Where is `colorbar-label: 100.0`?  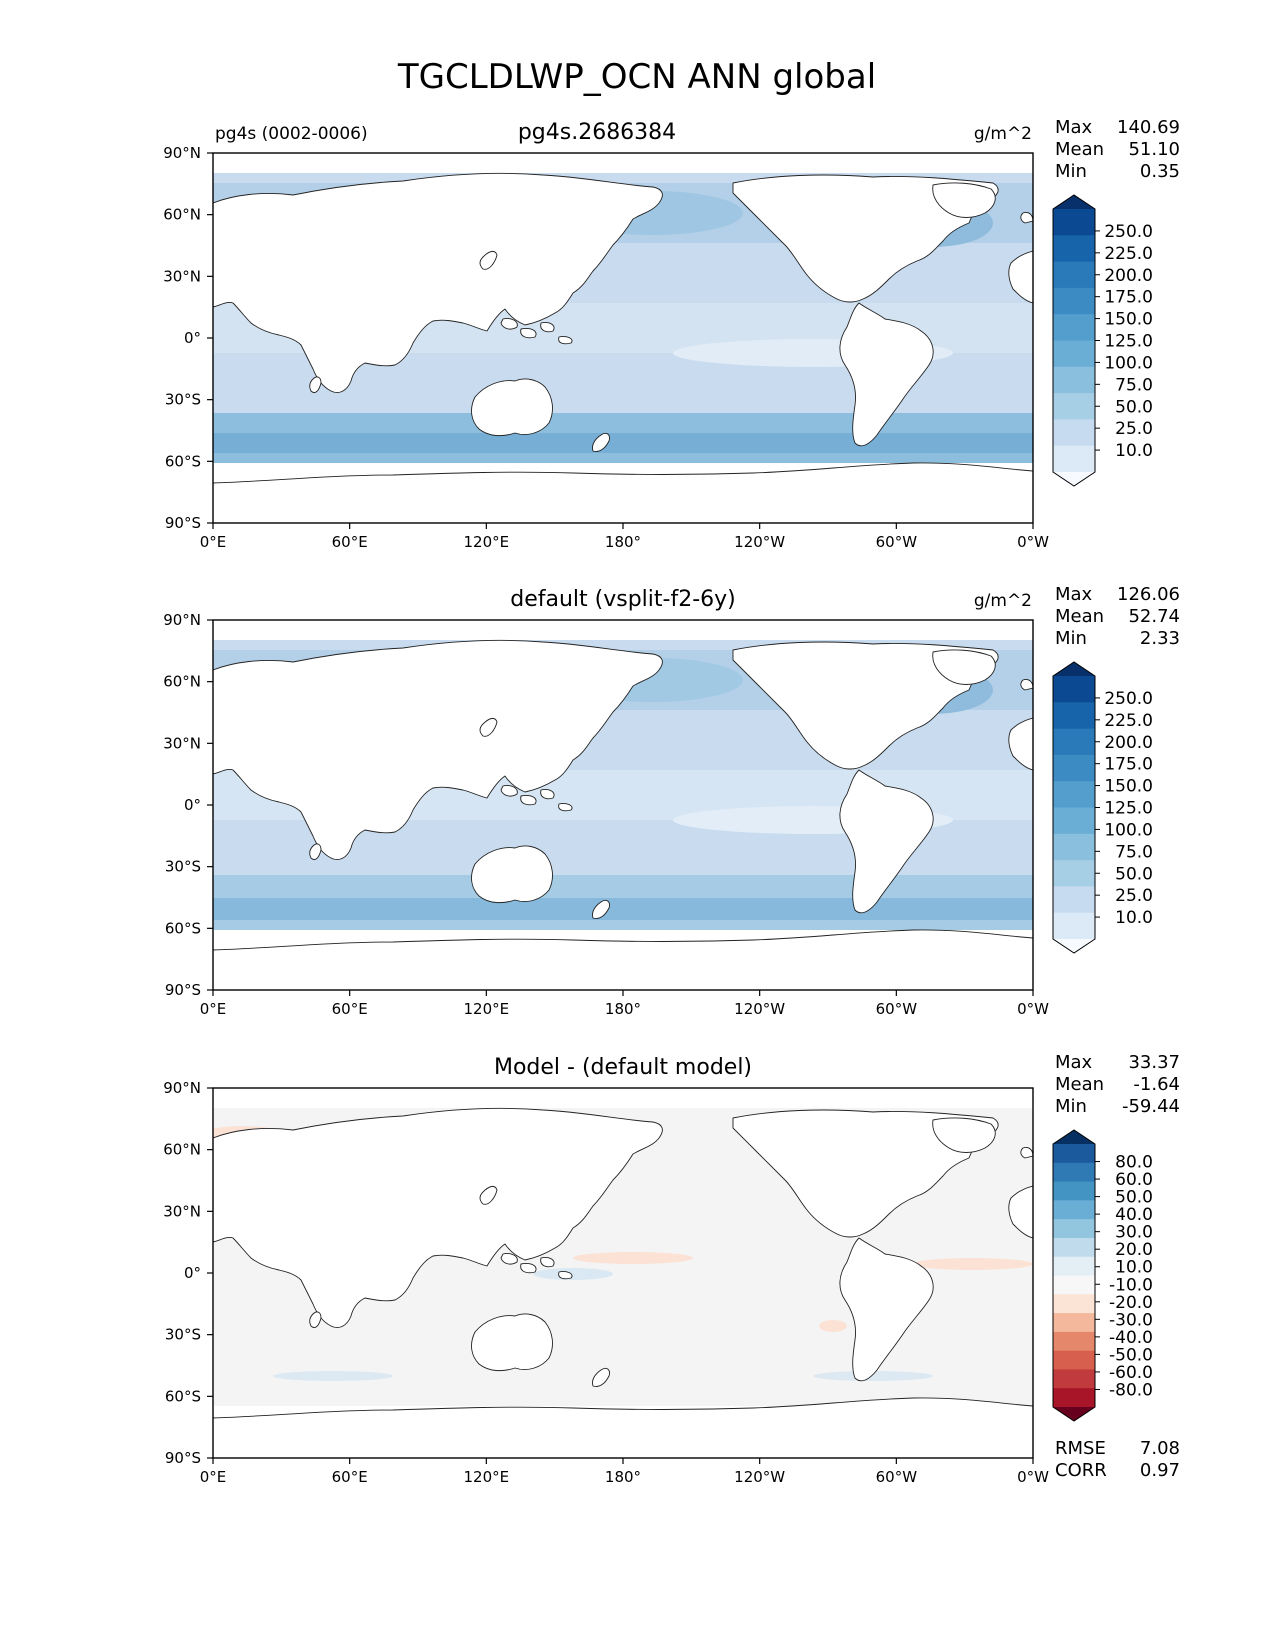 colorbar-label: 100.0 is located at coordinates (1128, 830).